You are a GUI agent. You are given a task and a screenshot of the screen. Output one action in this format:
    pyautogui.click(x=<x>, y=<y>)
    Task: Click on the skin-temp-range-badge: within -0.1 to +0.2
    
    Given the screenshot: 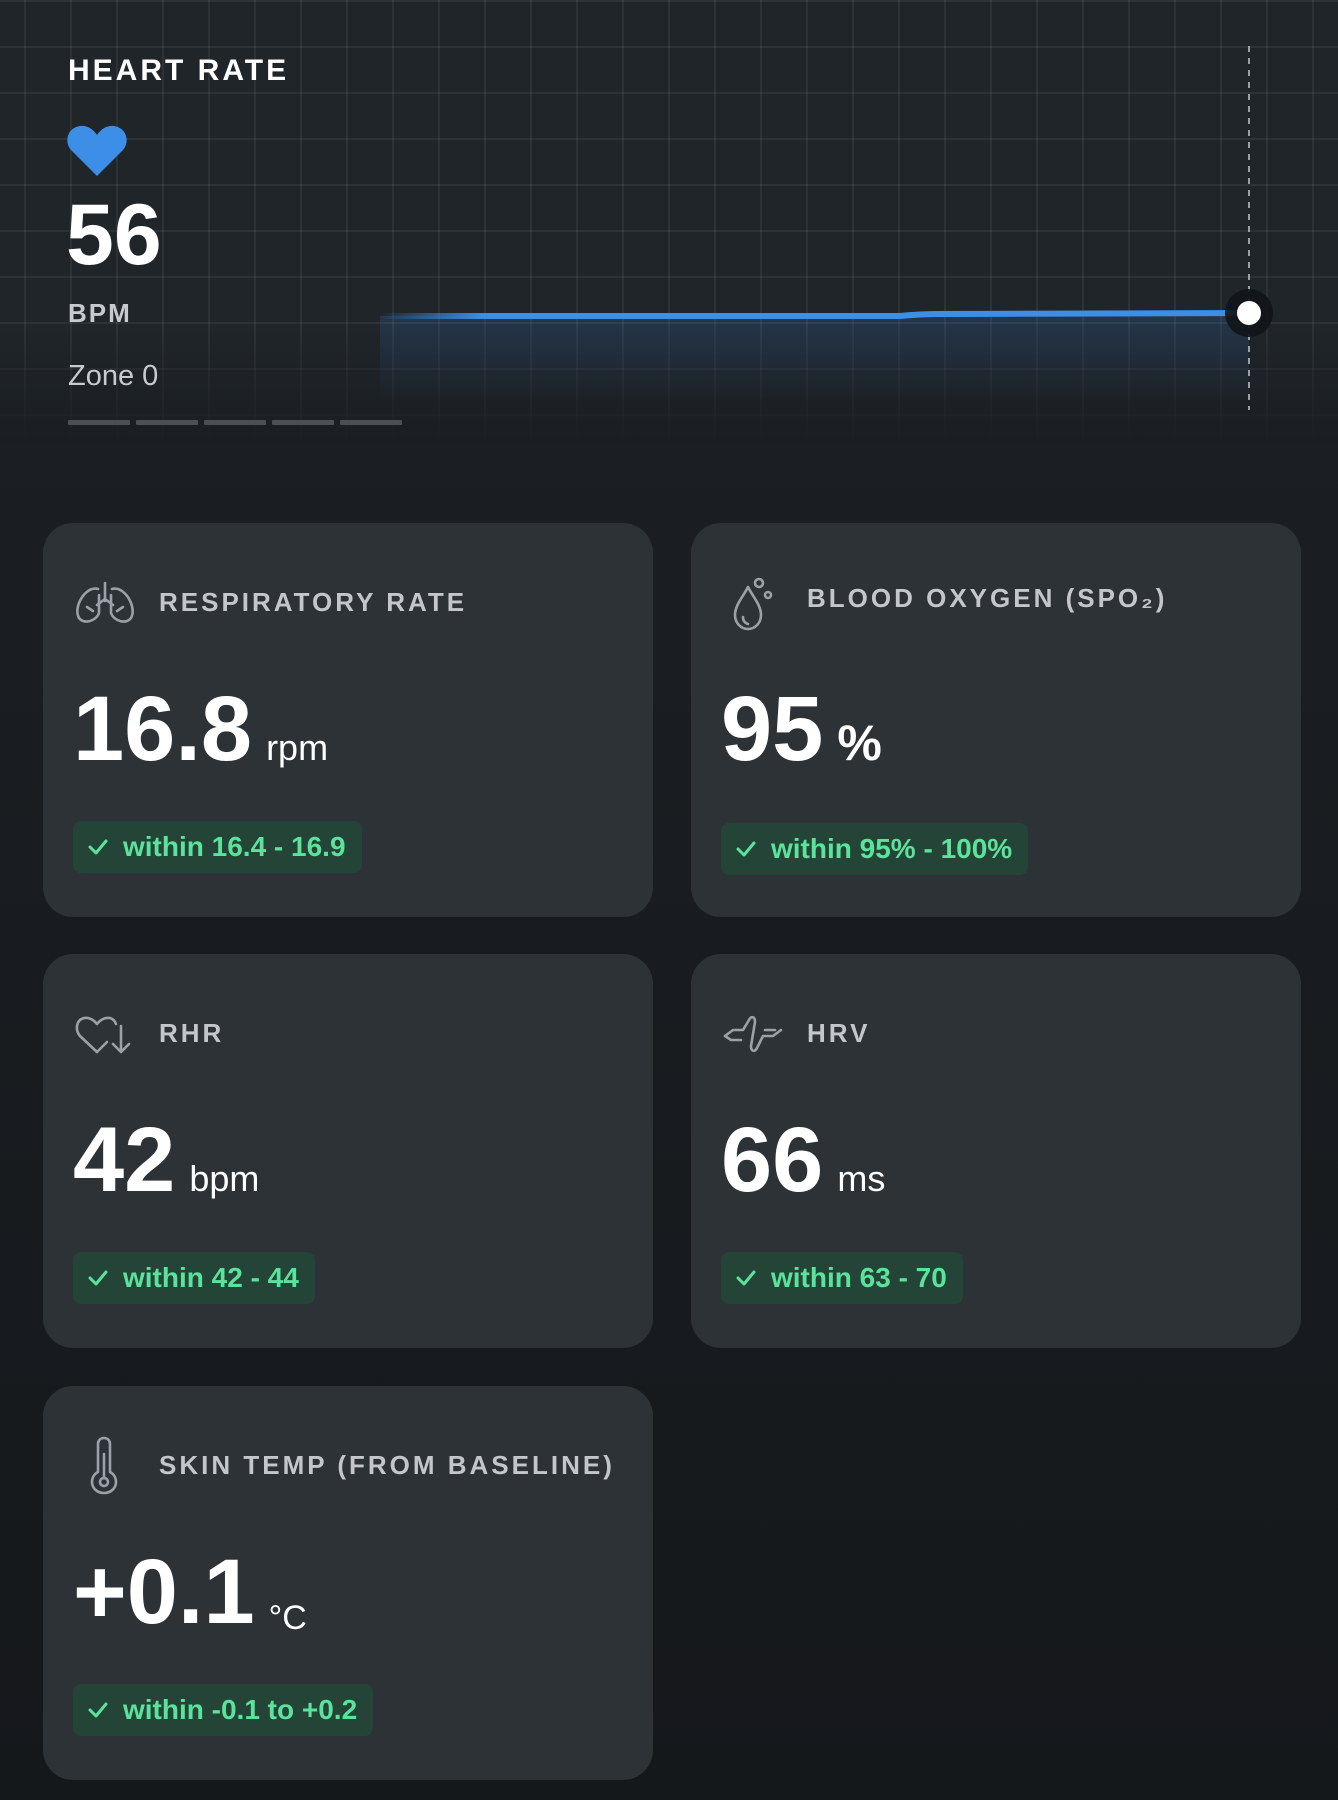 What is the action you would take?
    pyautogui.click(x=223, y=1710)
    